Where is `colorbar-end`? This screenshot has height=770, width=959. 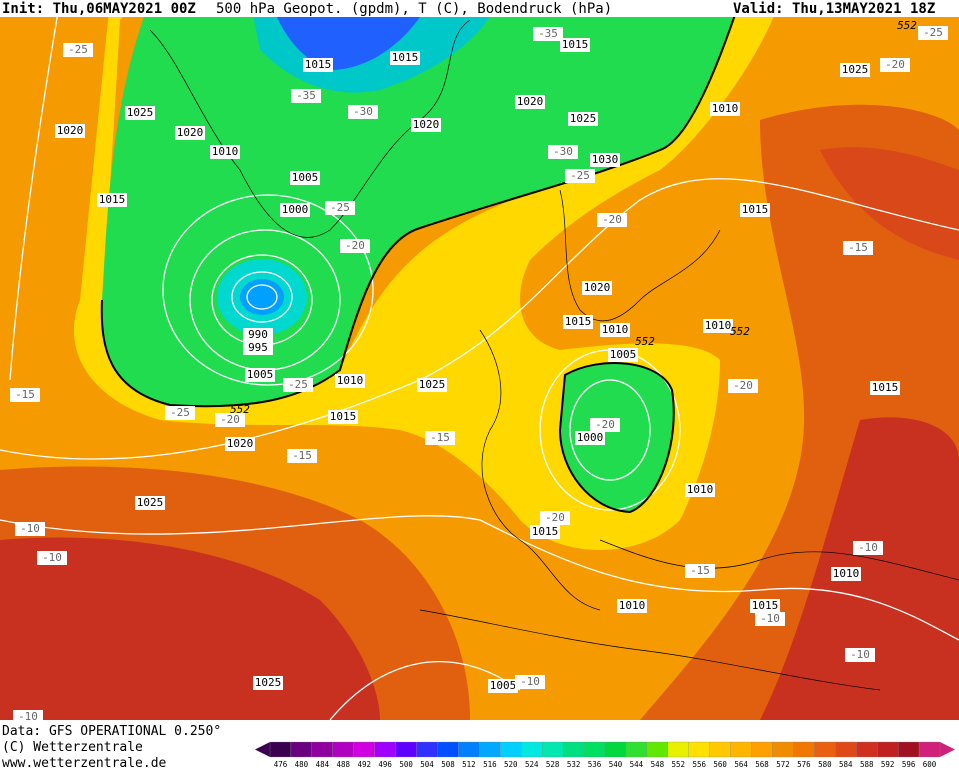 colorbar-end is located at coordinates (947, 749).